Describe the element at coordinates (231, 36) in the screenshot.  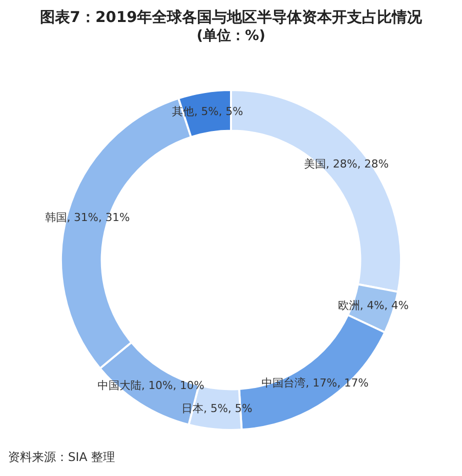
I see `chart-subtitle: (单位：%)` at that location.